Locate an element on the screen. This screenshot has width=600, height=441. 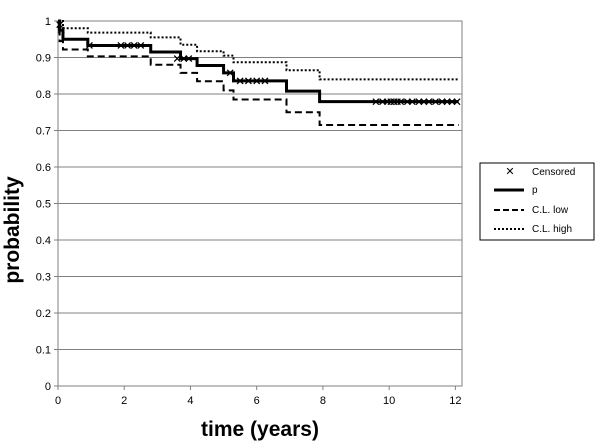
legend-box is located at coordinates (537, 201).